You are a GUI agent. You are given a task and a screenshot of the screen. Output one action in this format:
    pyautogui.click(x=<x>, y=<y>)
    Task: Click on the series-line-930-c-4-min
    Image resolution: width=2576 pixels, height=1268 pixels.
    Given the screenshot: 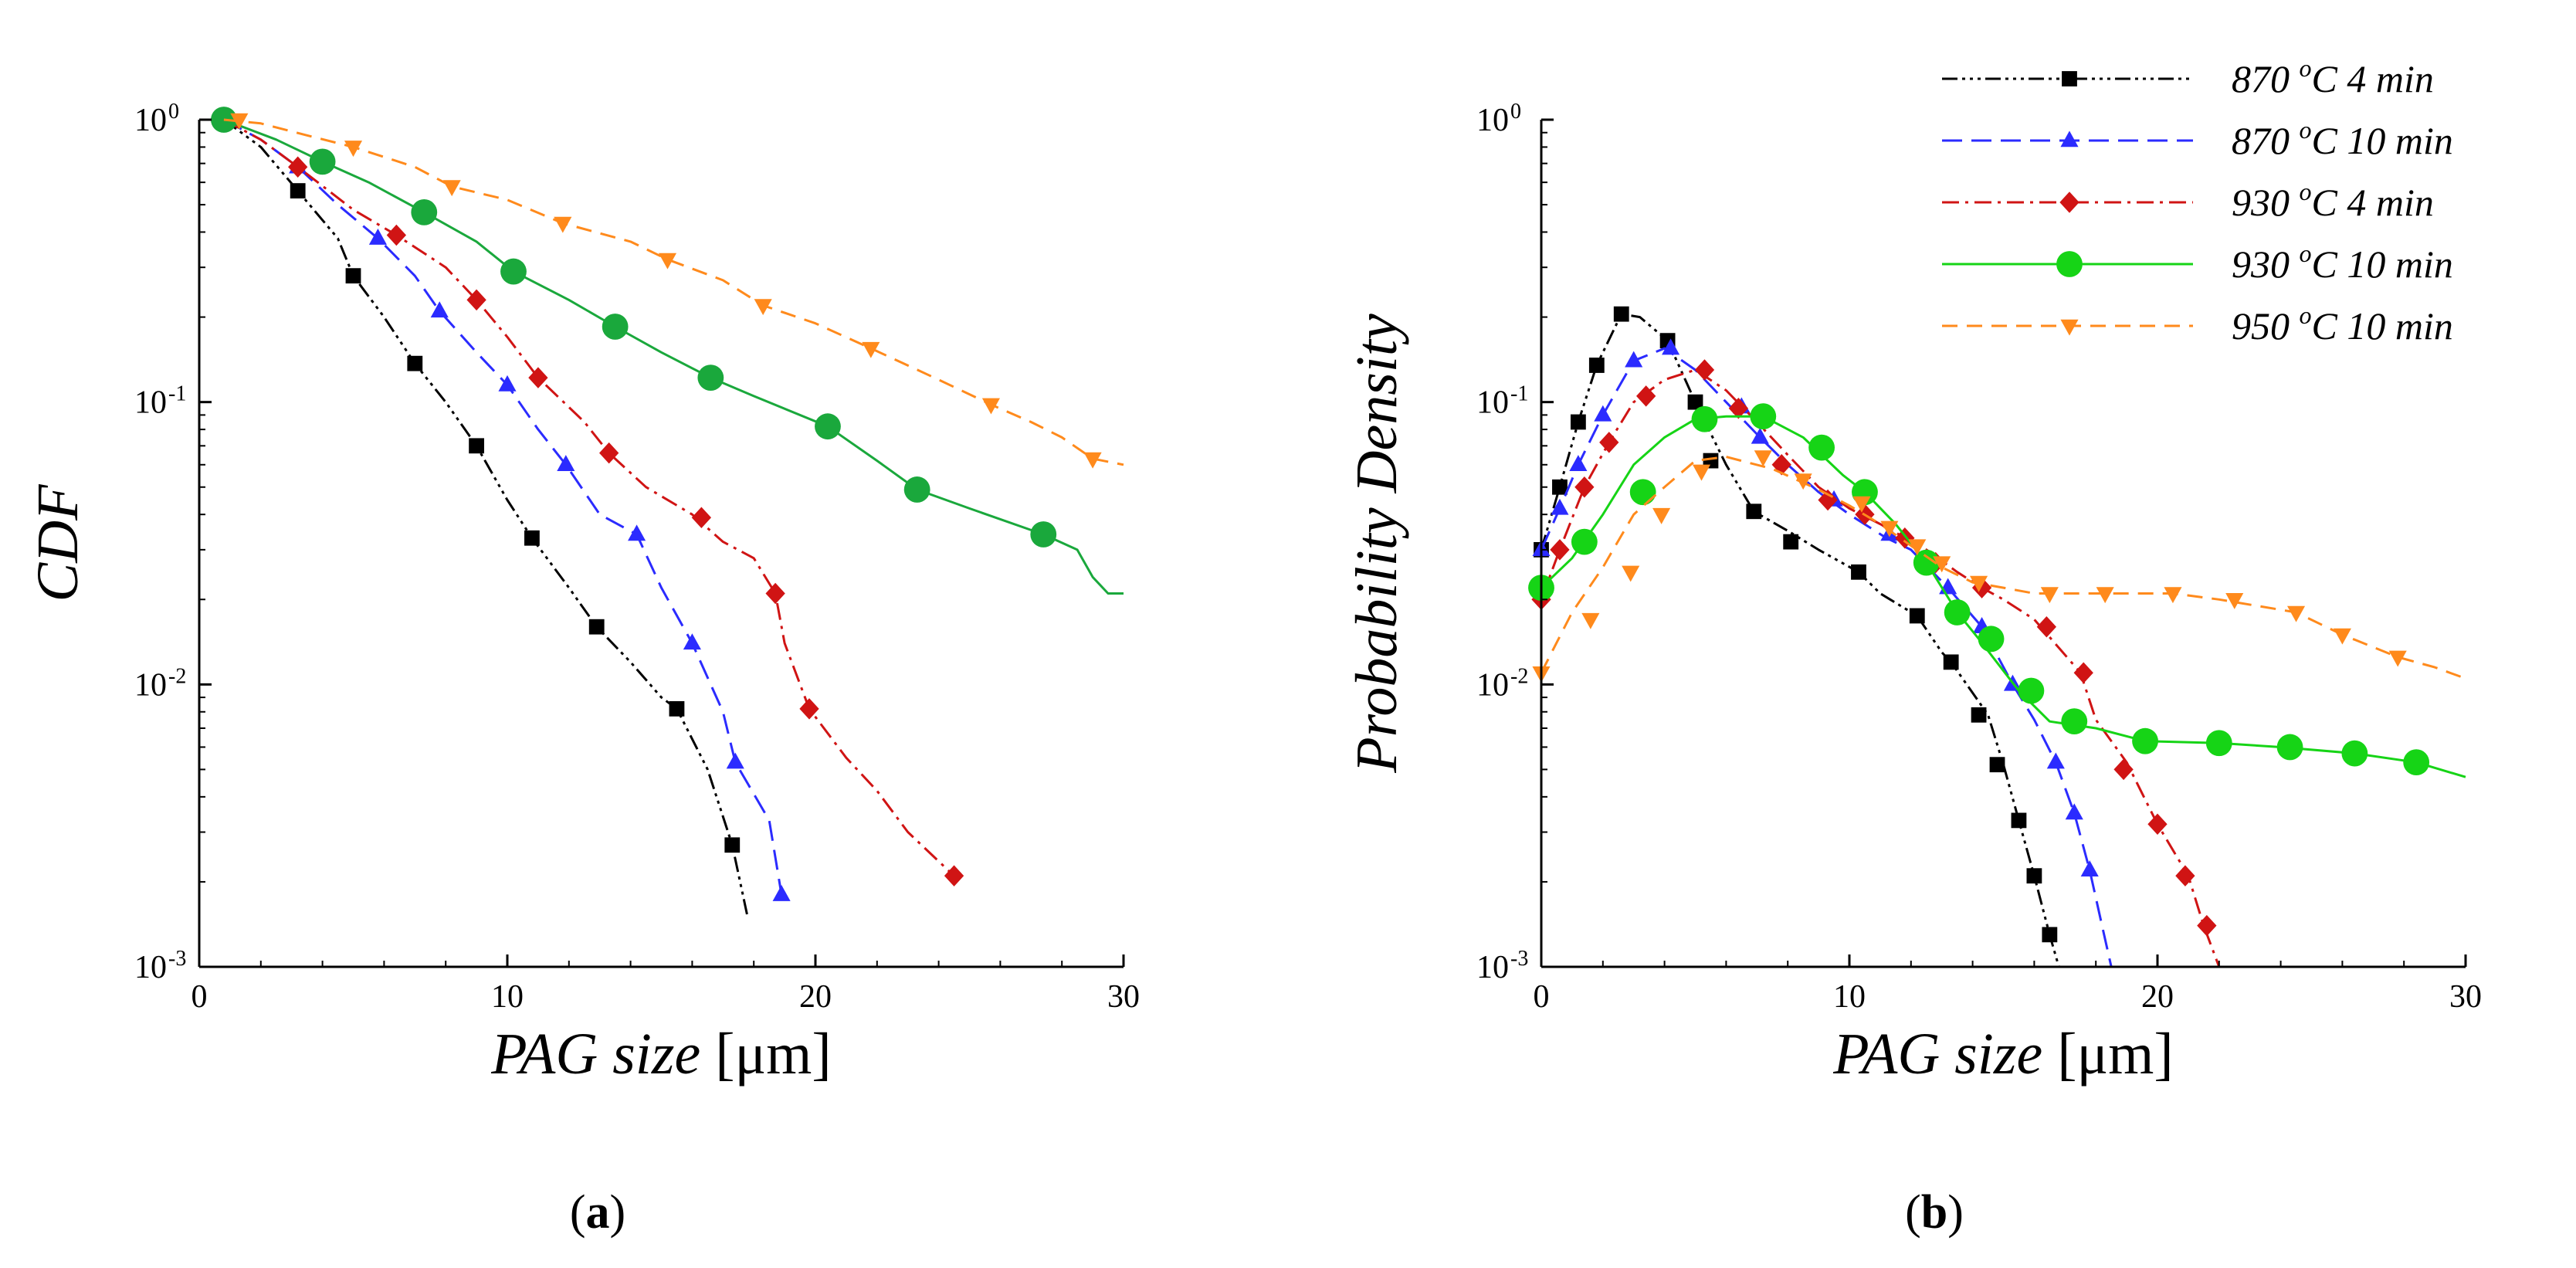 What is the action you would take?
    pyautogui.click(x=1880, y=668)
    